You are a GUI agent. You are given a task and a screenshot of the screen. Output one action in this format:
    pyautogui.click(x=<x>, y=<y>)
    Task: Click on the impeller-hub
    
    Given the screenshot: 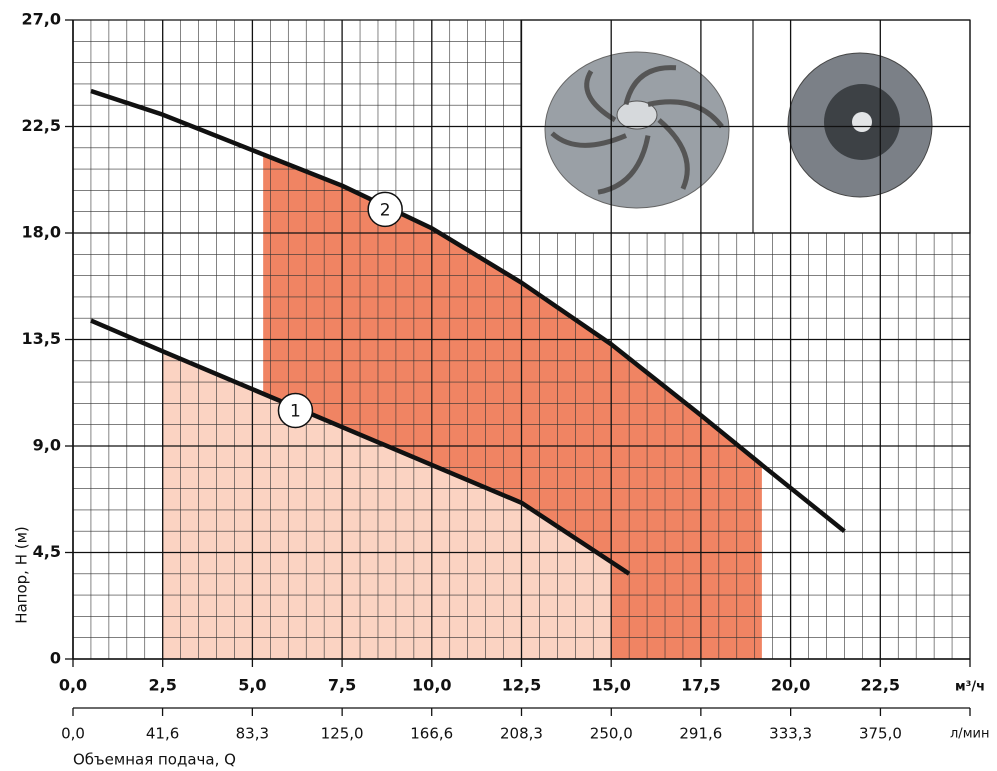 What is the action you would take?
    pyautogui.click(x=637, y=115)
    